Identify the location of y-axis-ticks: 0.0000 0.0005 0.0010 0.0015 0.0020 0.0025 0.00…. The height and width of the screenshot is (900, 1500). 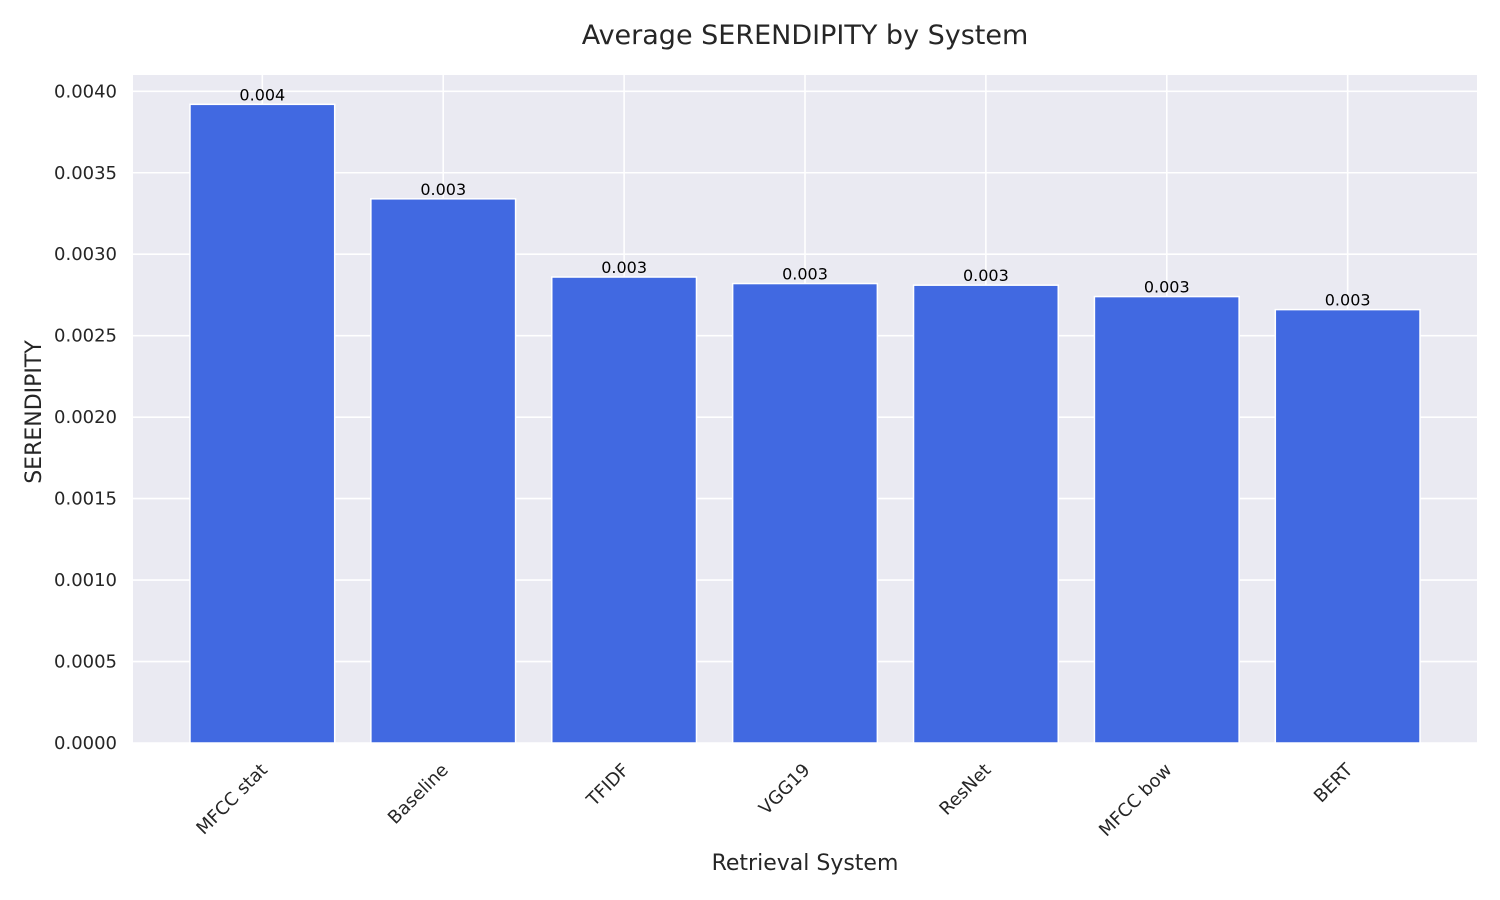
(85, 417).